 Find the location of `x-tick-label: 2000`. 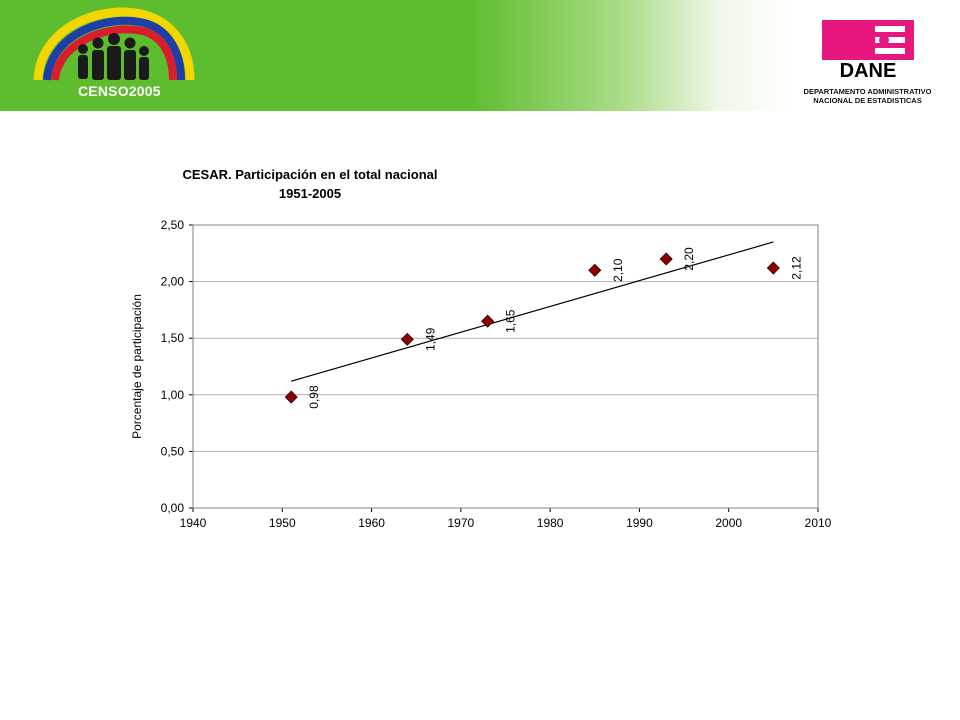

x-tick-label: 2000 is located at coordinates (728, 523).